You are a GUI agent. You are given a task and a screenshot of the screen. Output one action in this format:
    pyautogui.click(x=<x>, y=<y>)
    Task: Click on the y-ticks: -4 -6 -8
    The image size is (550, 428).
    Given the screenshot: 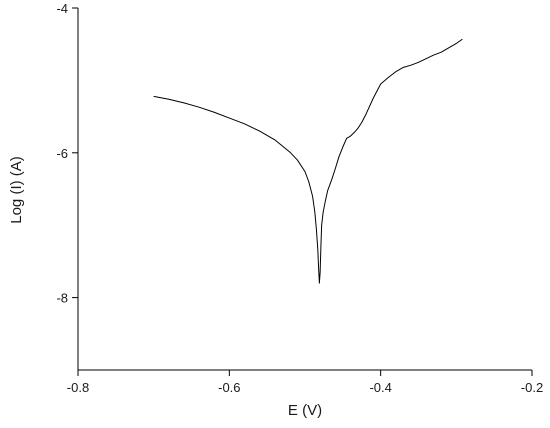 What is the action you would take?
    pyautogui.click(x=67, y=153)
    